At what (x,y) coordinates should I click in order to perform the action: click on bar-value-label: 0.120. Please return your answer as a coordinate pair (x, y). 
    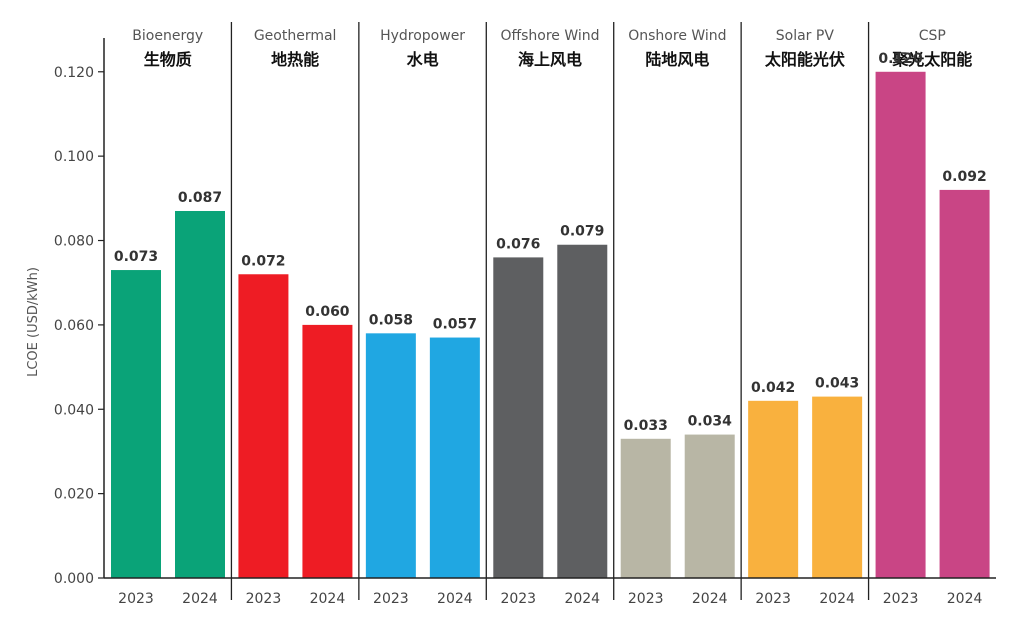
    Looking at the image, I should click on (900, 59).